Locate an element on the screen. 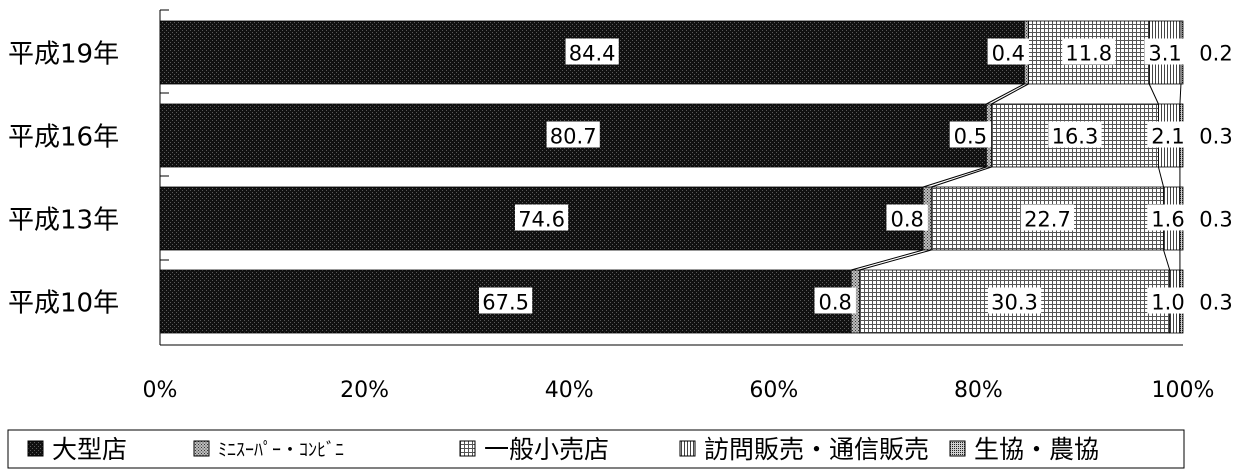 The height and width of the screenshot is (470, 1239). value-label: 84.4 is located at coordinates (592, 54).